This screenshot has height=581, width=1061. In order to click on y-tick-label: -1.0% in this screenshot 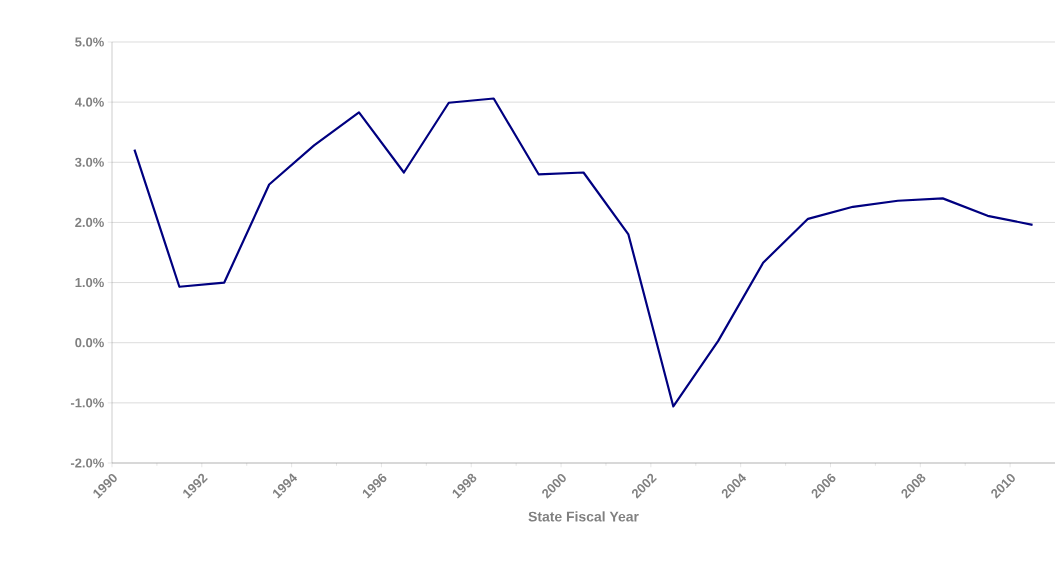, I will do `click(87, 403)`.